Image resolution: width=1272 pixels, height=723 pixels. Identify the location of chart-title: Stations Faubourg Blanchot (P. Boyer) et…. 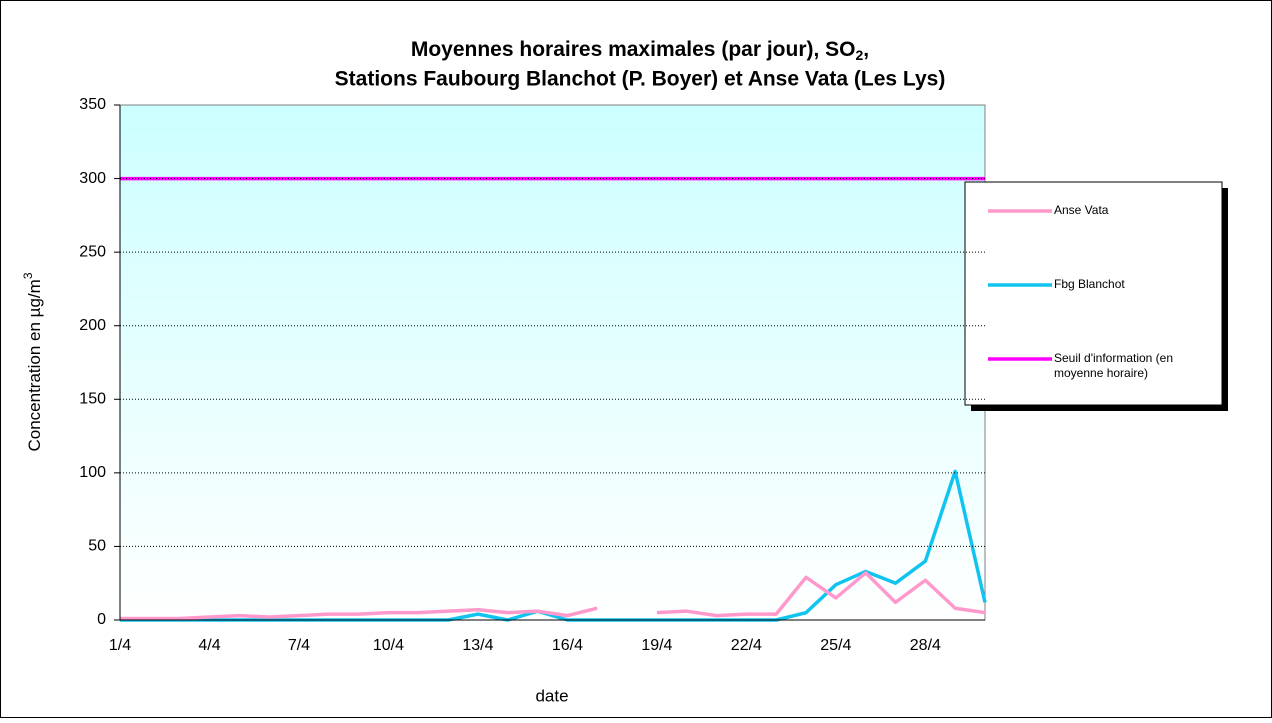
(640, 79).